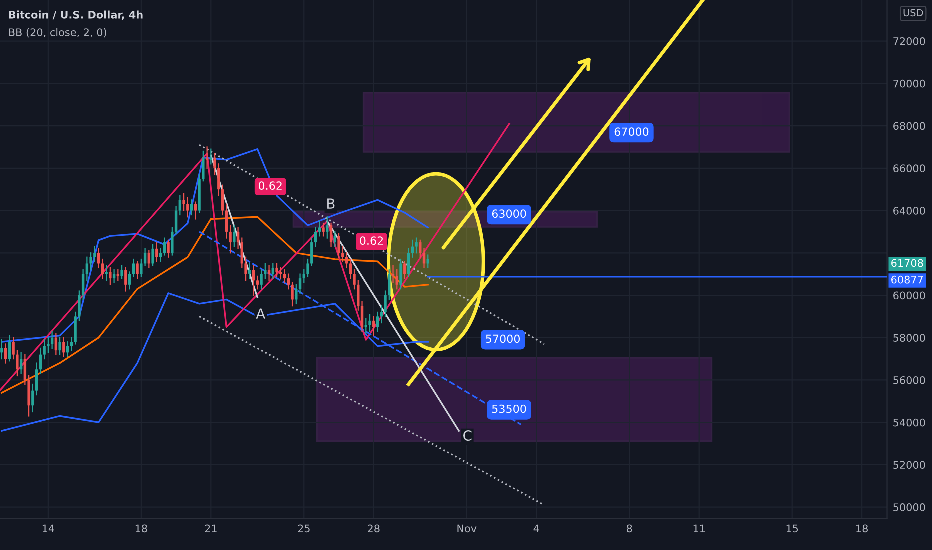  Describe the element at coordinates (503, 339) in the screenshot. I see `annotation: 57000` at that location.